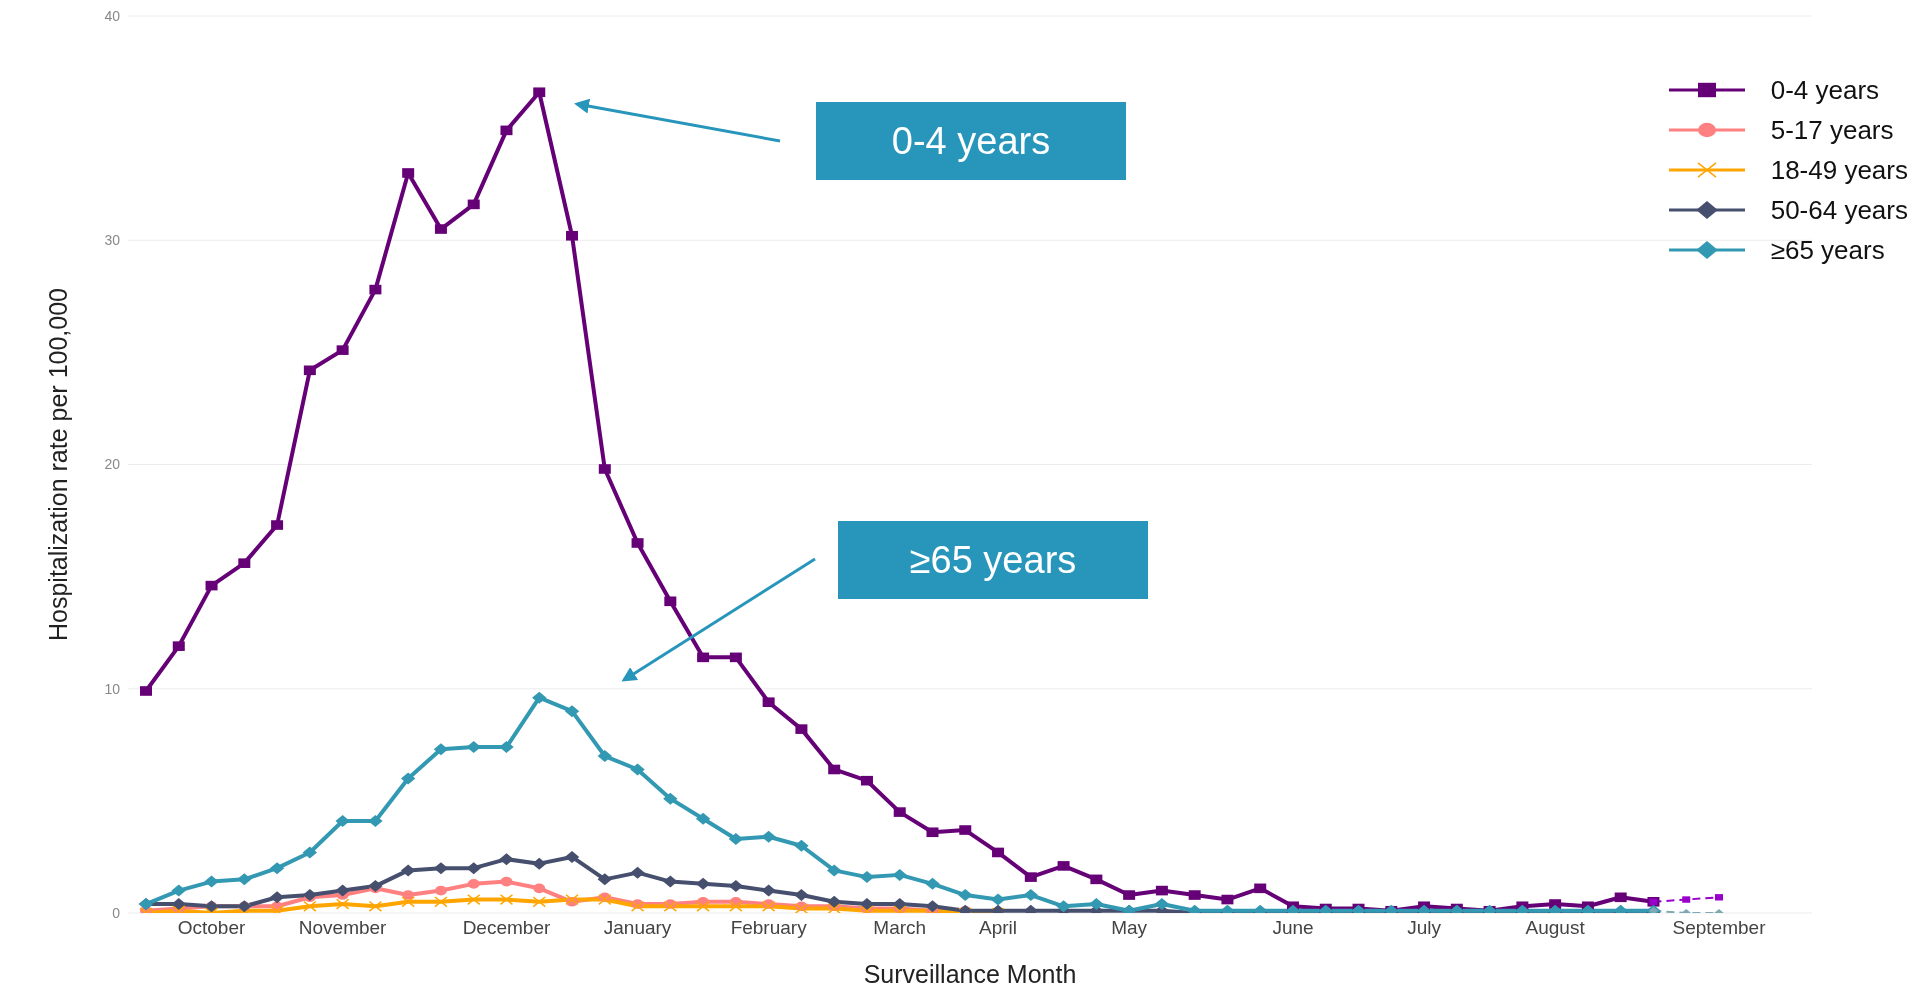  I want to click on legend-label: 0-4 years, so click(1825, 90).